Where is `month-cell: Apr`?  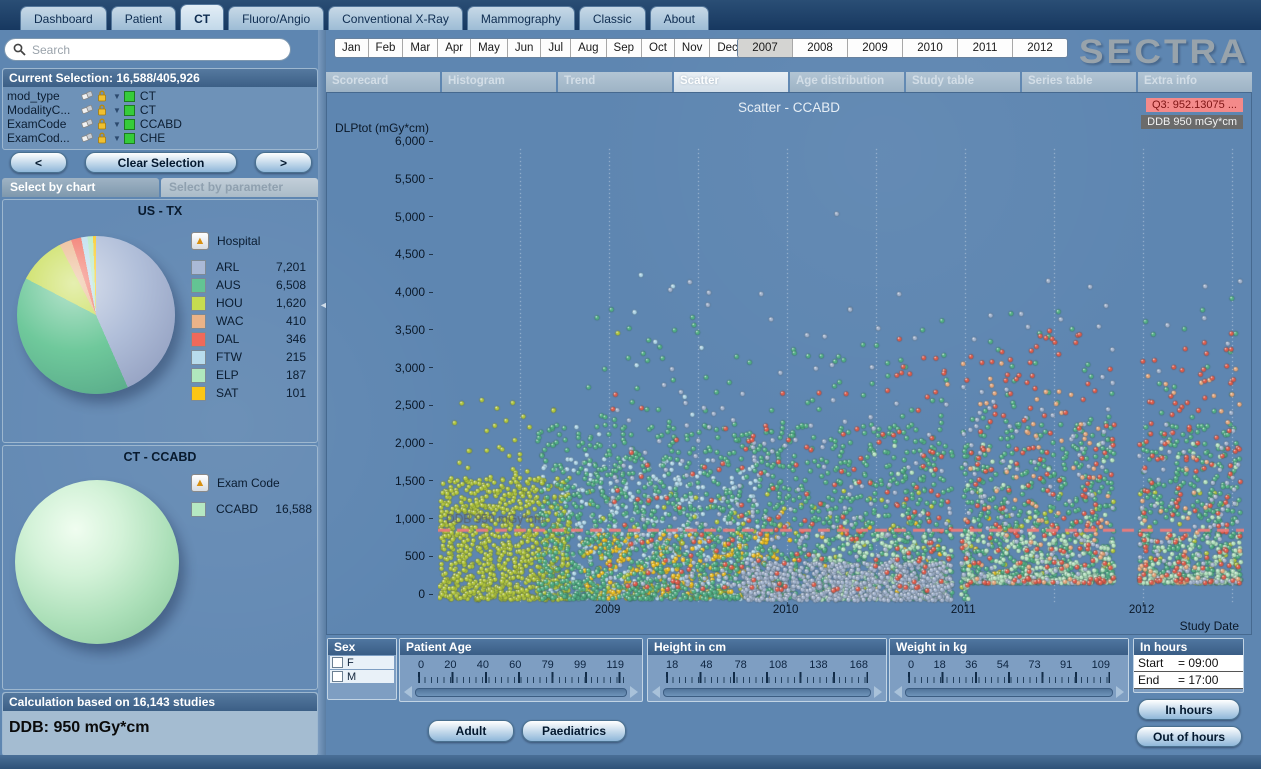 month-cell: Apr is located at coordinates (455, 48).